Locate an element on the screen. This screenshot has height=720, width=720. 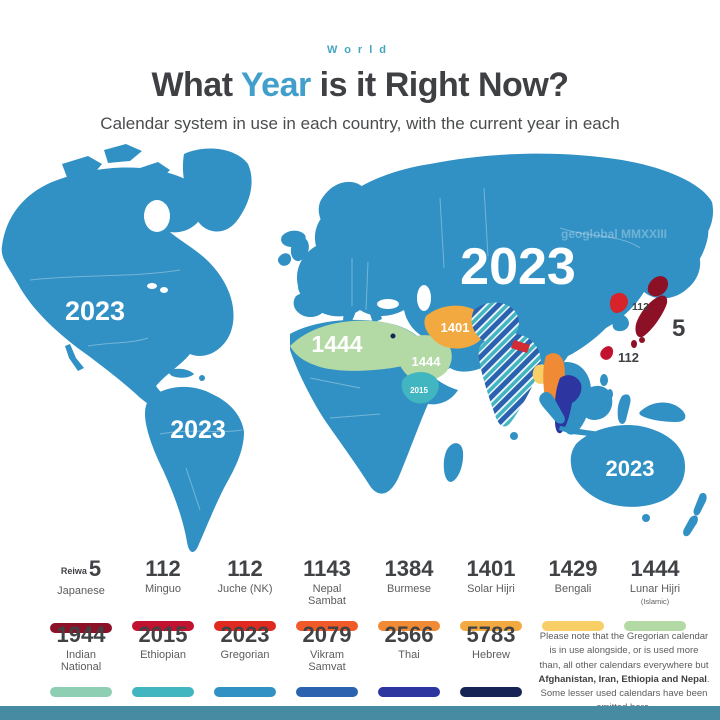
legend-item-lunar-hijri: 1444 Lunar Hijri (Islamic) is located at coordinates (655, 594).